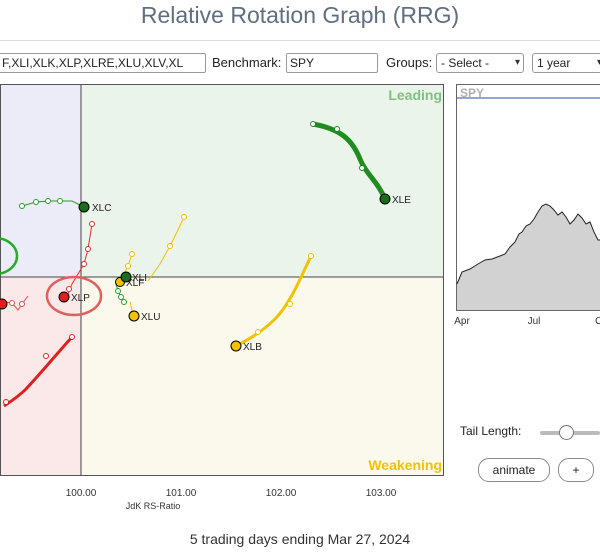  What do you see at coordinates (300, 539) in the screenshot?
I see `footer-caption: 5 trading days ending Mar 27, 2024` at bounding box center [300, 539].